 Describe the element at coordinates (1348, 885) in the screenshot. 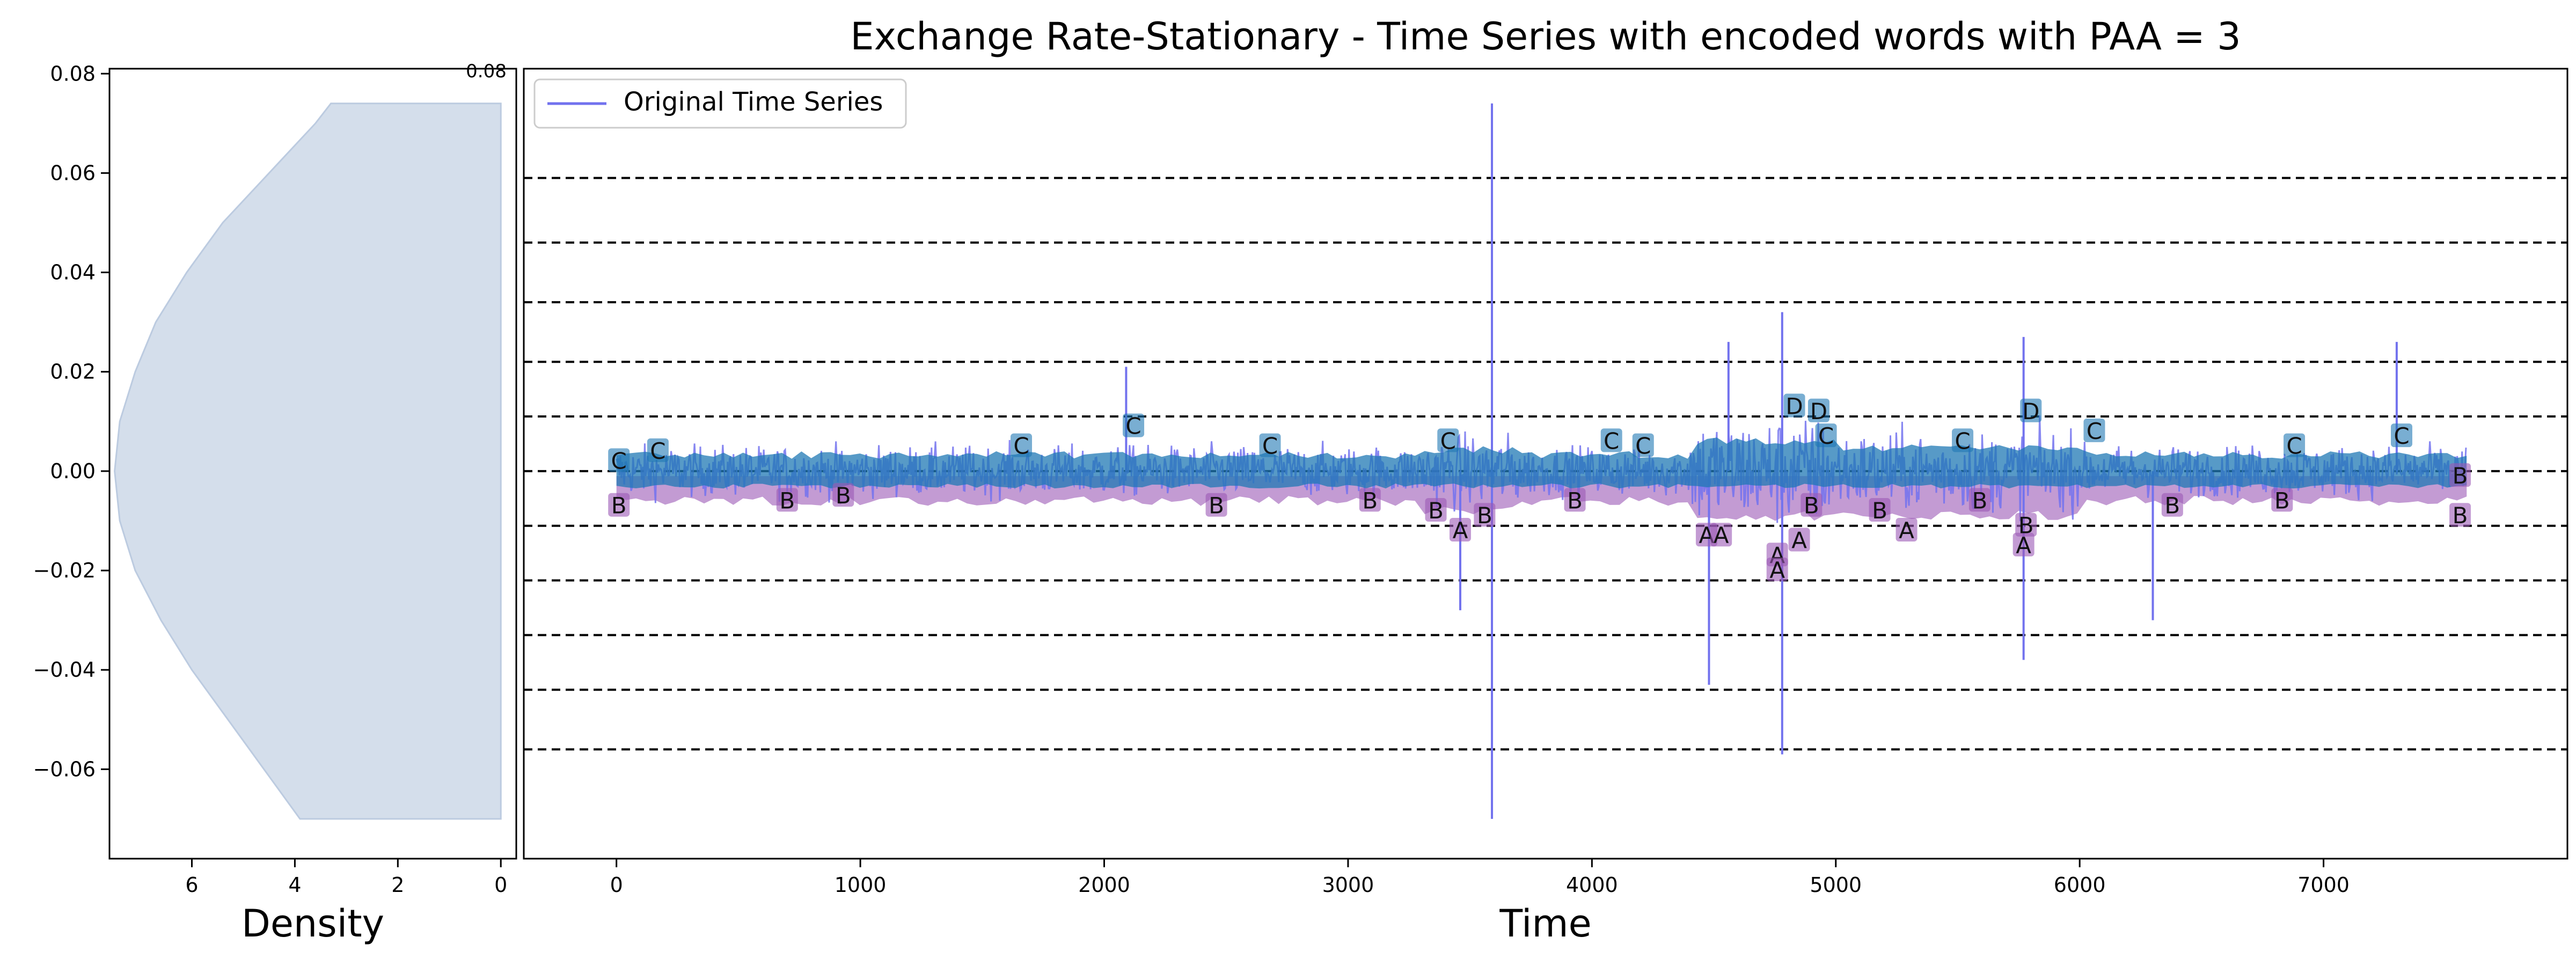

I see `main-x-tick-label: 3000` at that location.